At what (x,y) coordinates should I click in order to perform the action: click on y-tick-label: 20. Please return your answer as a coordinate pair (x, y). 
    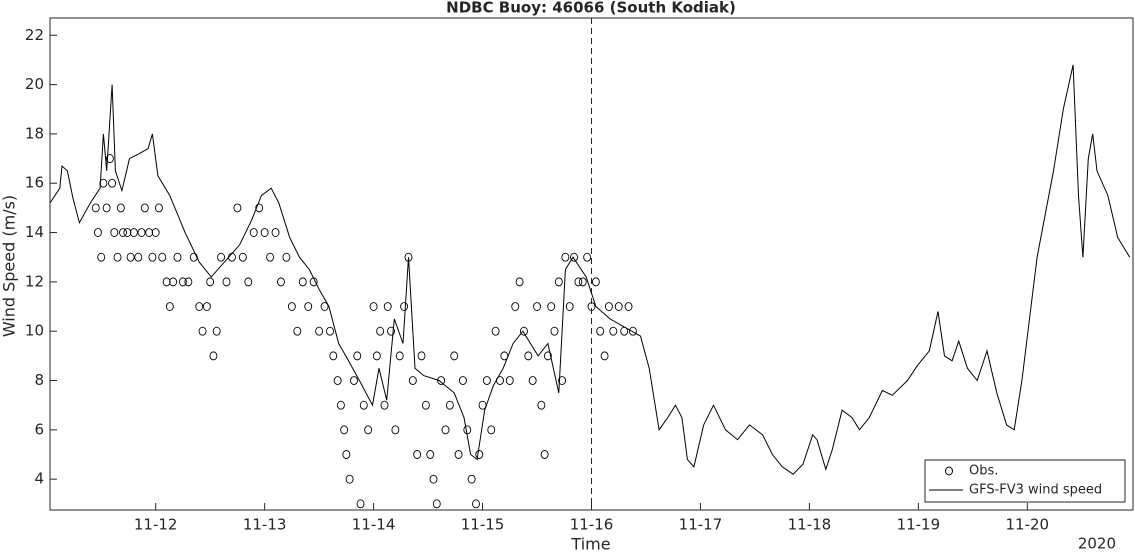
    Looking at the image, I should click on (34, 84).